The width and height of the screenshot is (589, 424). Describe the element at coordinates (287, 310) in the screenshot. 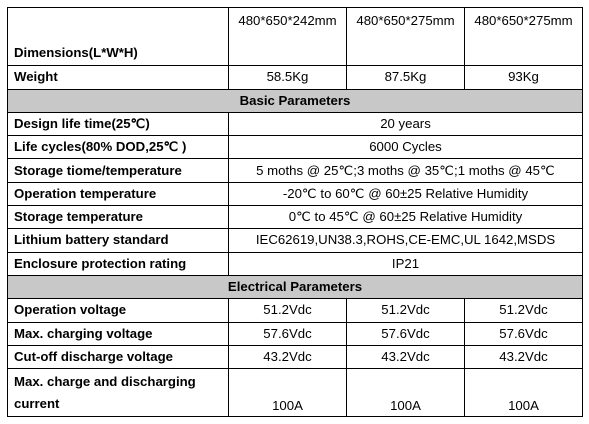

I see `row-value-1: 51.2Vdc` at that location.